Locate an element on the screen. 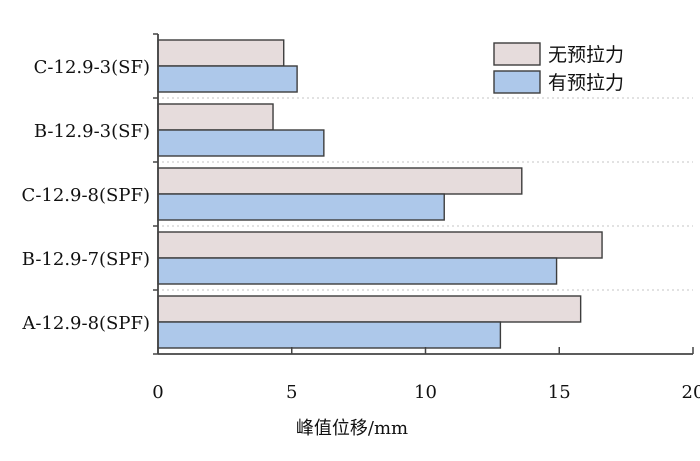  x-tick-label: 20 is located at coordinates (691, 392).